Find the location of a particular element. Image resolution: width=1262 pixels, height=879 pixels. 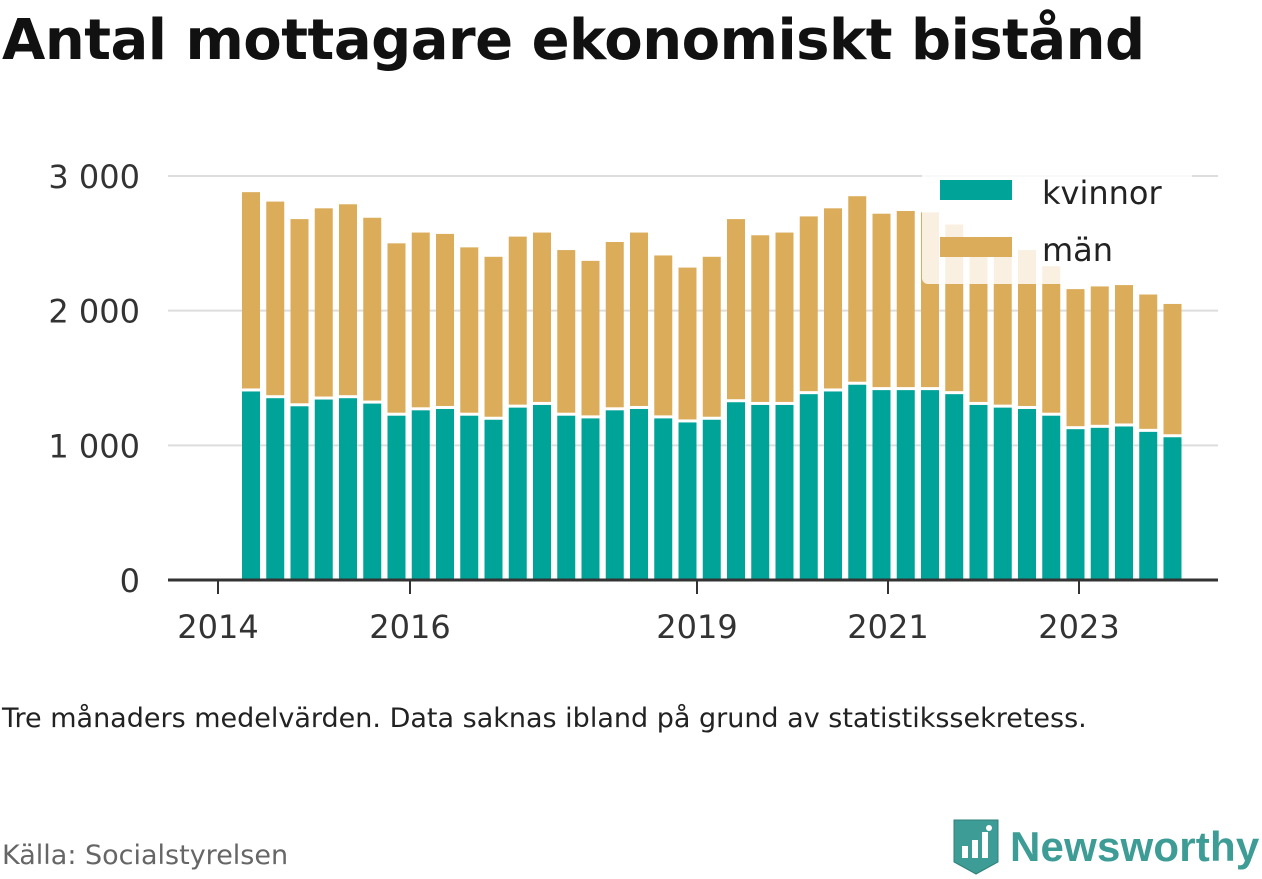

legend: kvinnor män is located at coordinates (1057, 222).